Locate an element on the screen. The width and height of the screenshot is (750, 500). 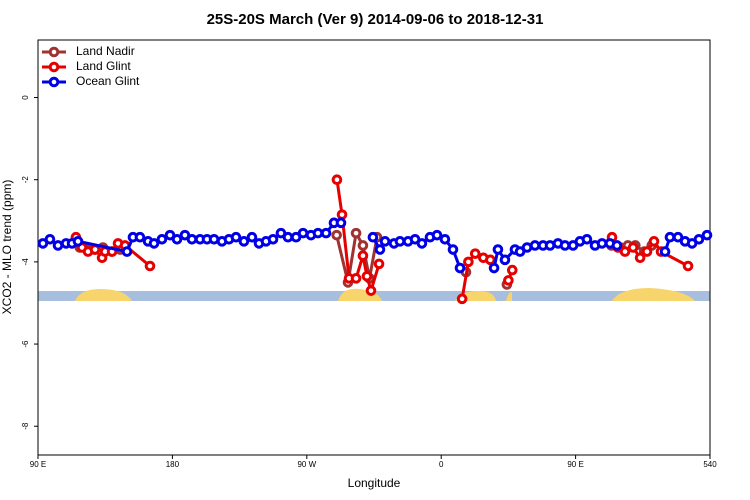
x-tick-label: 540 is located at coordinates (710, 464).